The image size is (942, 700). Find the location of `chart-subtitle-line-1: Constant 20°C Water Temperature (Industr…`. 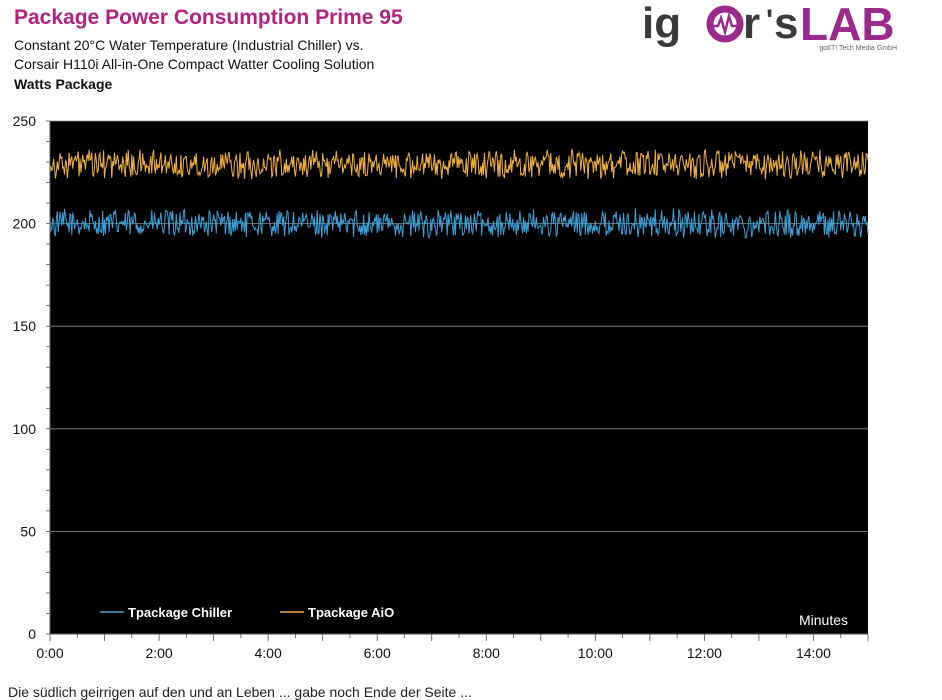

chart-subtitle-line-1: Constant 20°C Water Temperature (Industr… is located at coordinates (189, 45).